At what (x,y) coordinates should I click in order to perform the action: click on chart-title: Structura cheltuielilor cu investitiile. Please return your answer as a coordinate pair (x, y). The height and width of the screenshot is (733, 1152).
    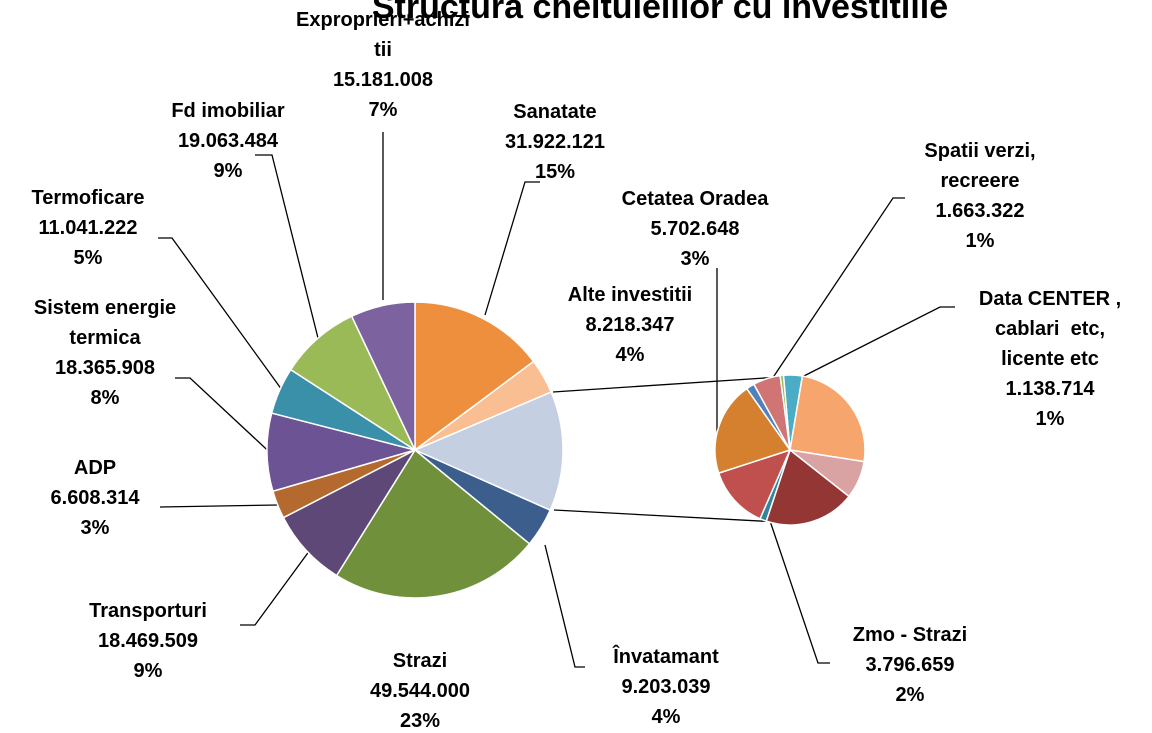
    Looking at the image, I should click on (660, 13).